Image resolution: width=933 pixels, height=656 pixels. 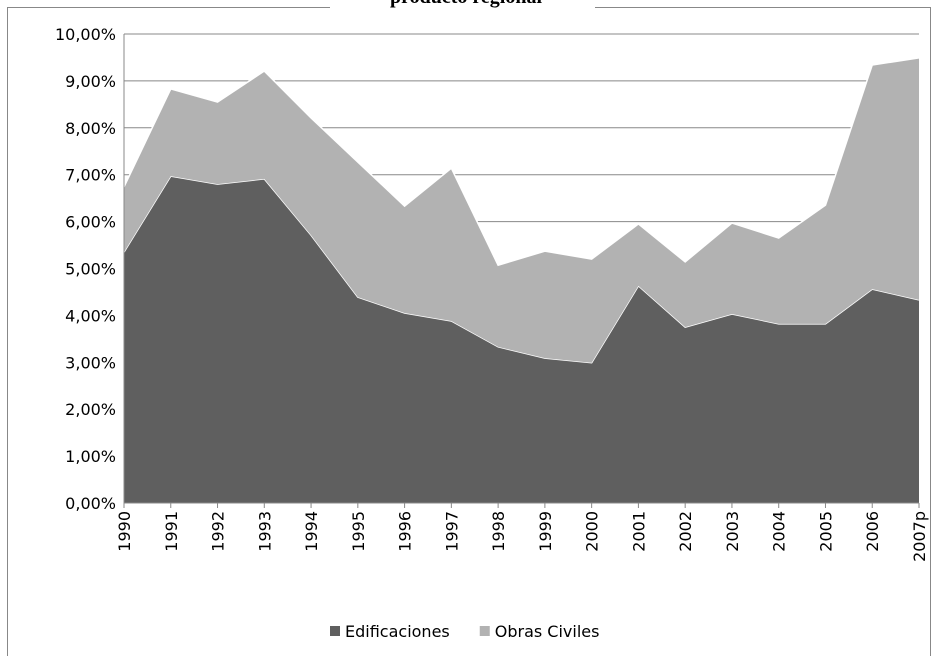 What do you see at coordinates (547, 631) in the screenshot?
I see `legend-label: Obras Civiles` at bounding box center [547, 631].